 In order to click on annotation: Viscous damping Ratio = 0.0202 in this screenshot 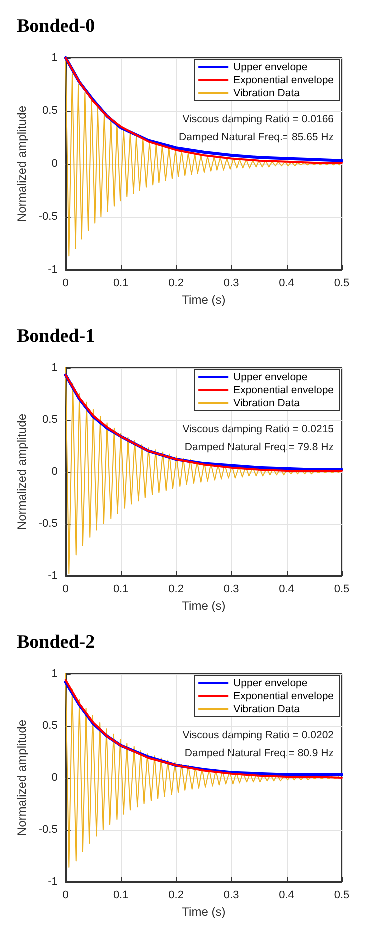, I will do `click(258, 736)`.